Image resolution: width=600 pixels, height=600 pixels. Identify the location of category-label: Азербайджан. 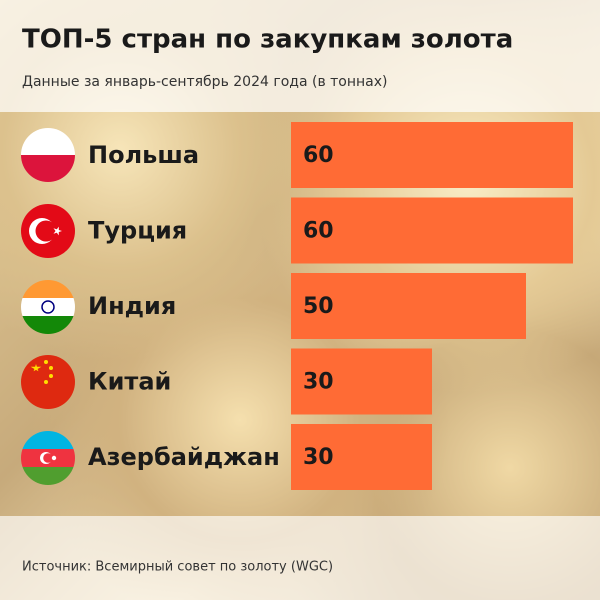
(184, 457).